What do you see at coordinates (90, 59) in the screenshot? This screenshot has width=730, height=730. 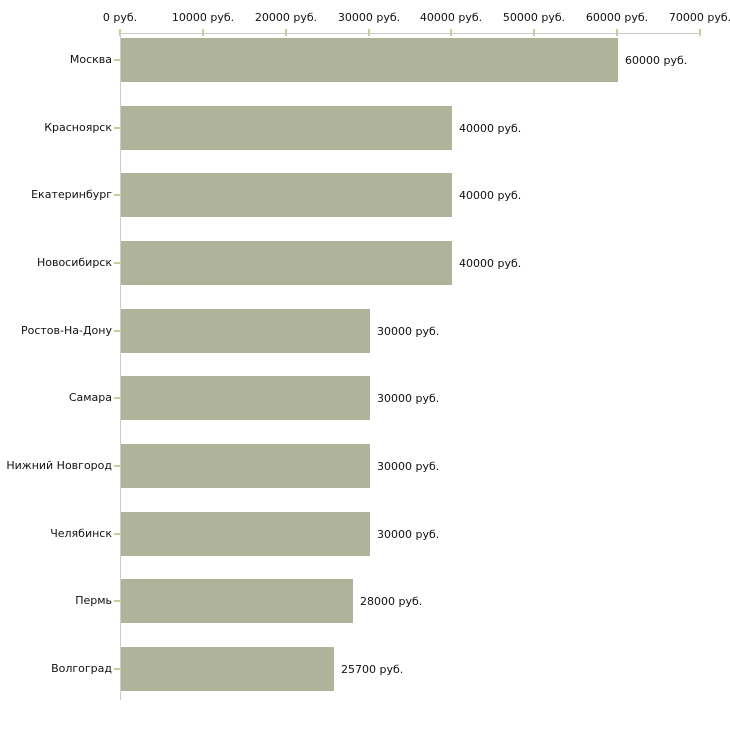 I see `category-label: Москва` at bounding box center [90, 59].